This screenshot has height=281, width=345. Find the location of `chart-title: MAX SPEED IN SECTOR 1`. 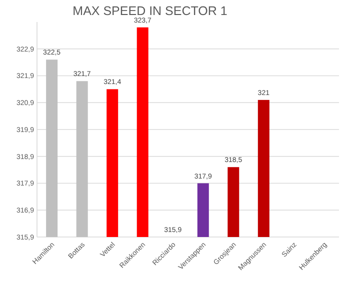

chart-title: MAX SPEED IN SECTOR 1 is located at coordinates (150, 11).